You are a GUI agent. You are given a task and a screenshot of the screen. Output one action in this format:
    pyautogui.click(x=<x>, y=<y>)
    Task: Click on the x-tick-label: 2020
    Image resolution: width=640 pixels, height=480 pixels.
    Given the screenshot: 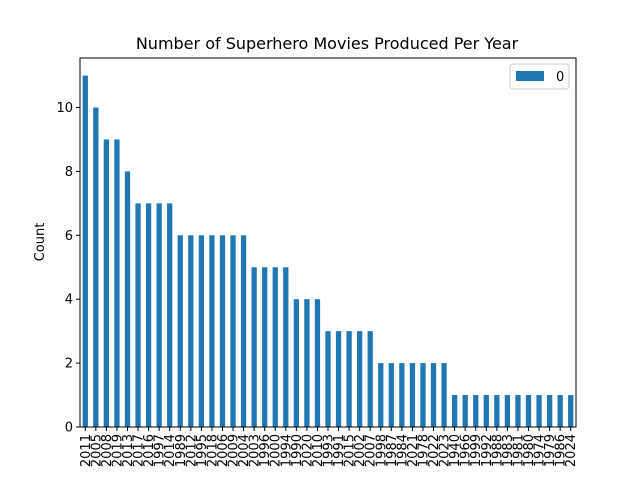 What is the action you would take?
    pyautogui.click(x=307, y=450)
    